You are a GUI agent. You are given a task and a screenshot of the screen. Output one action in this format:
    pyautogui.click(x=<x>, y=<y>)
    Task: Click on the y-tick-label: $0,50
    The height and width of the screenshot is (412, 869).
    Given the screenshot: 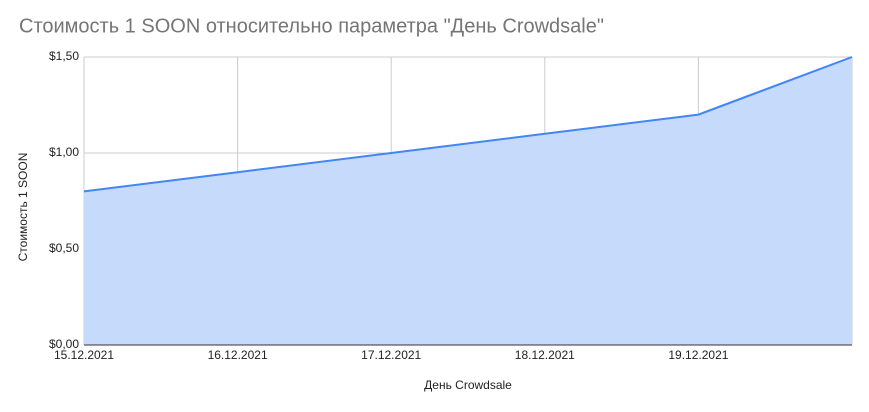 What is the action you would take?
    pyautogui.click(x=64, y=248)
    